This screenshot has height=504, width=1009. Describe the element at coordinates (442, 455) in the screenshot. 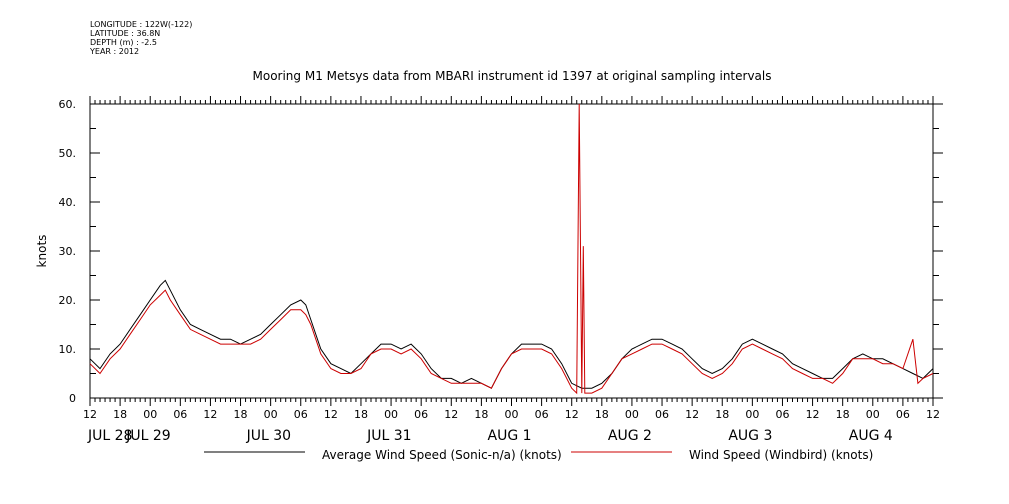

I see `legend-label-average: Average Wind Speed (Sonic-n/a) (knots)` at that location.